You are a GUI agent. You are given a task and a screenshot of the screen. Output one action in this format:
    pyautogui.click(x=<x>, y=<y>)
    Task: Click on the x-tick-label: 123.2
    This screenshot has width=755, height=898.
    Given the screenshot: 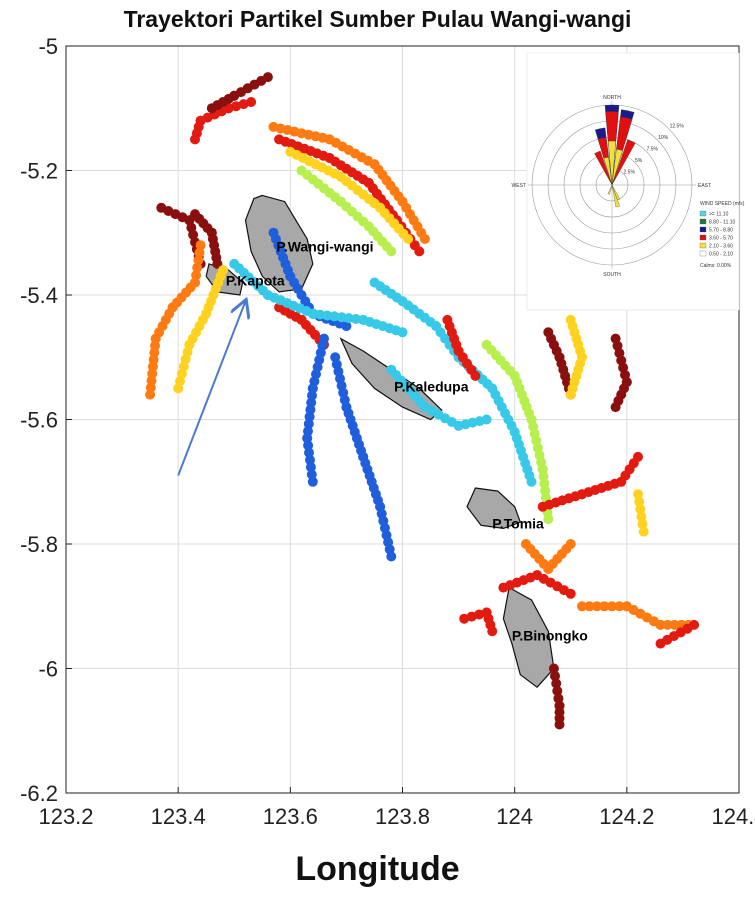 What is the action you would take?
    pyautogui.click(x=65, y=816)
    